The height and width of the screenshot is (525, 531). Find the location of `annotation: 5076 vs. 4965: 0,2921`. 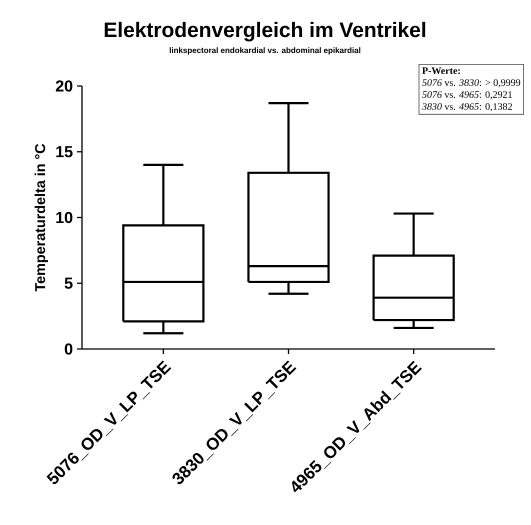

annotation: 5076 vs. 4965: 0,2921 is located at coordinates (467, 95).